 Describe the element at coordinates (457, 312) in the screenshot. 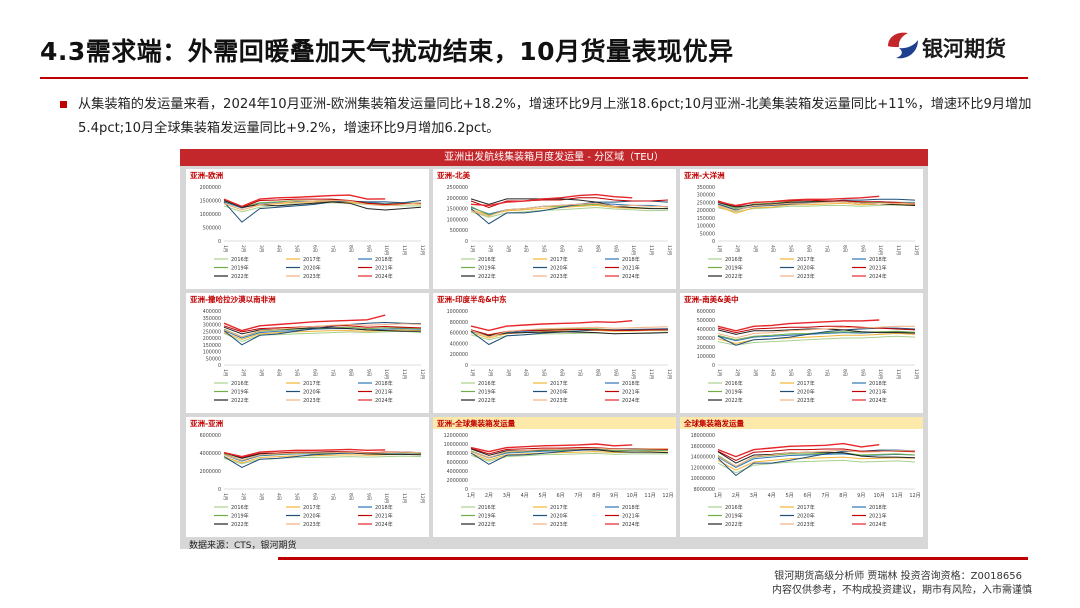

I see `y-tick-label: 1000000` at that location.